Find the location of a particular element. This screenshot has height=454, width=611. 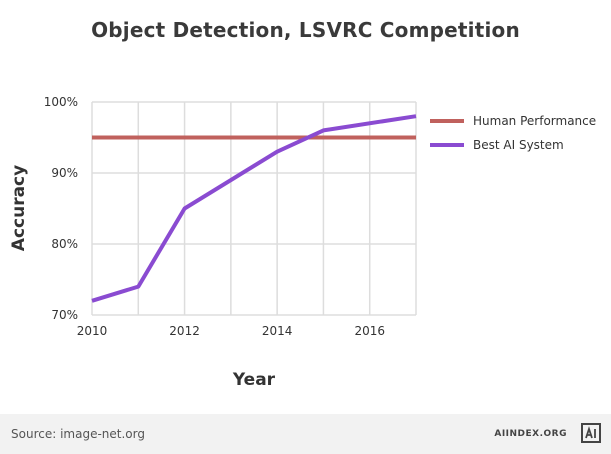

y-tick-label: 90% is located at coordinates (64, 173).